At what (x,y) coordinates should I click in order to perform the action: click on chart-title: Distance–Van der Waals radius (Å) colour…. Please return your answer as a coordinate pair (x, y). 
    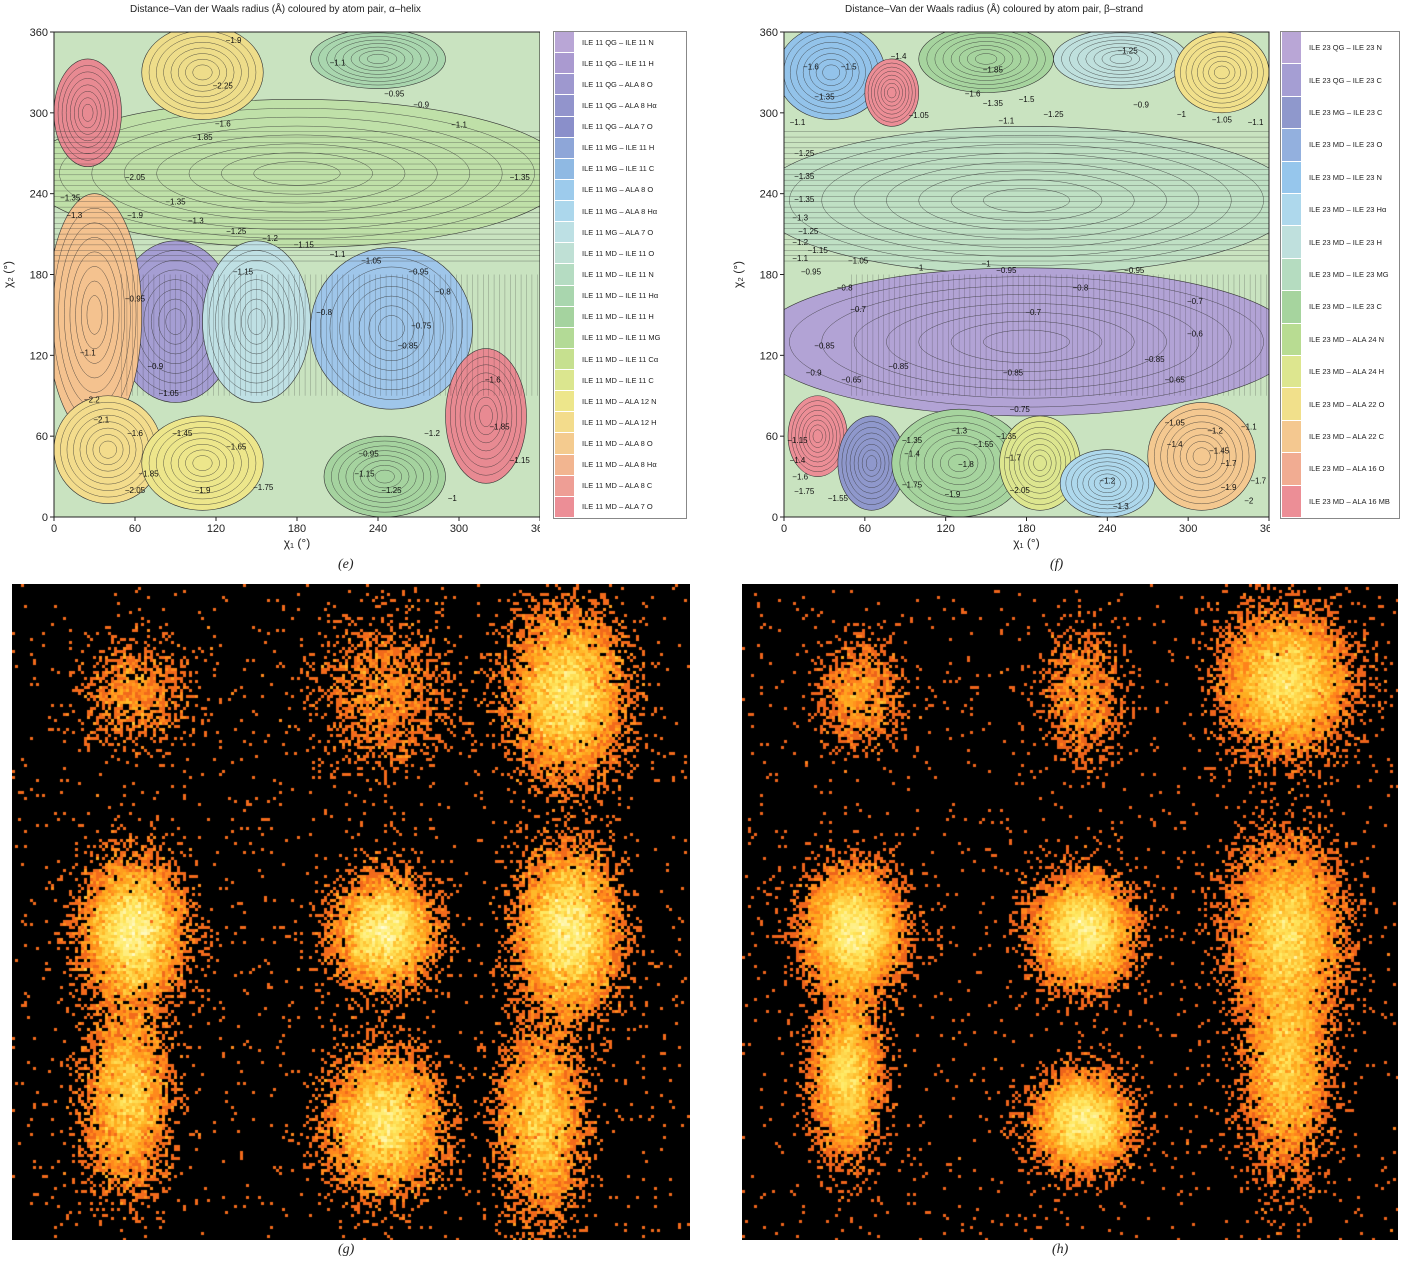
    Looking at the image, I should click on (275, 9).